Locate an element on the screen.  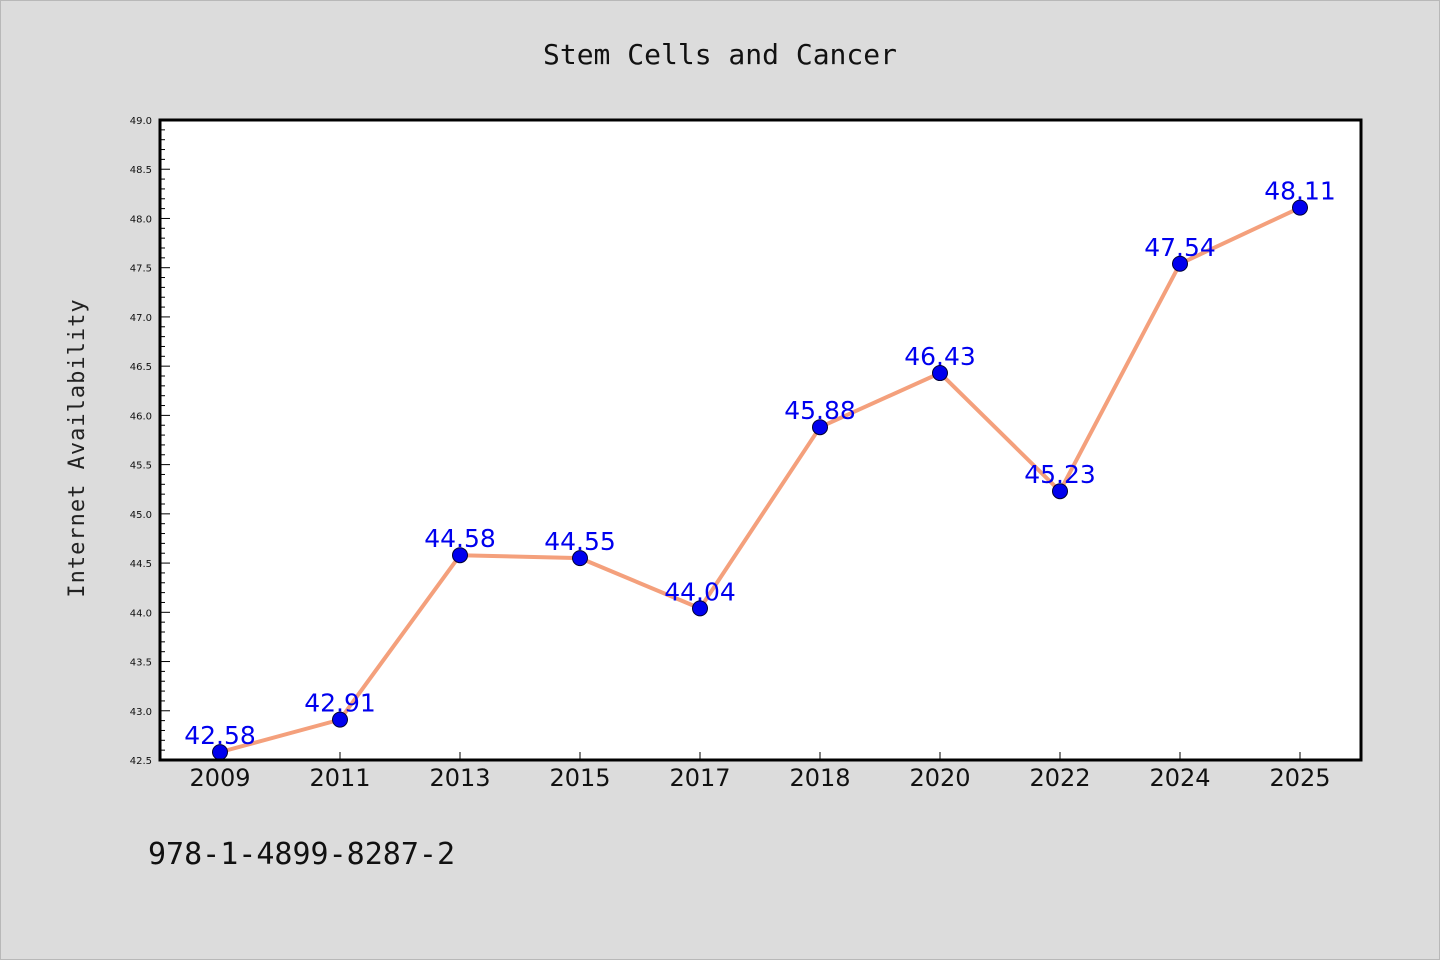
x-tick-label: 2024 is located at coordinates (1179, 778).